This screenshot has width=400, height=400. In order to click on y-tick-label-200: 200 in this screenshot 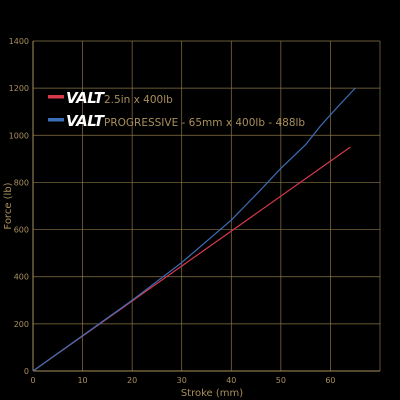, I will do `click(21, 324)`.